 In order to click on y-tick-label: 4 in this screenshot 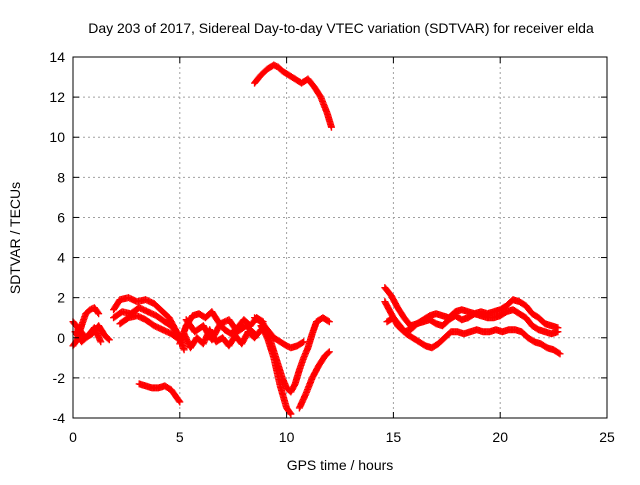, I will do `click(61, 258)`.